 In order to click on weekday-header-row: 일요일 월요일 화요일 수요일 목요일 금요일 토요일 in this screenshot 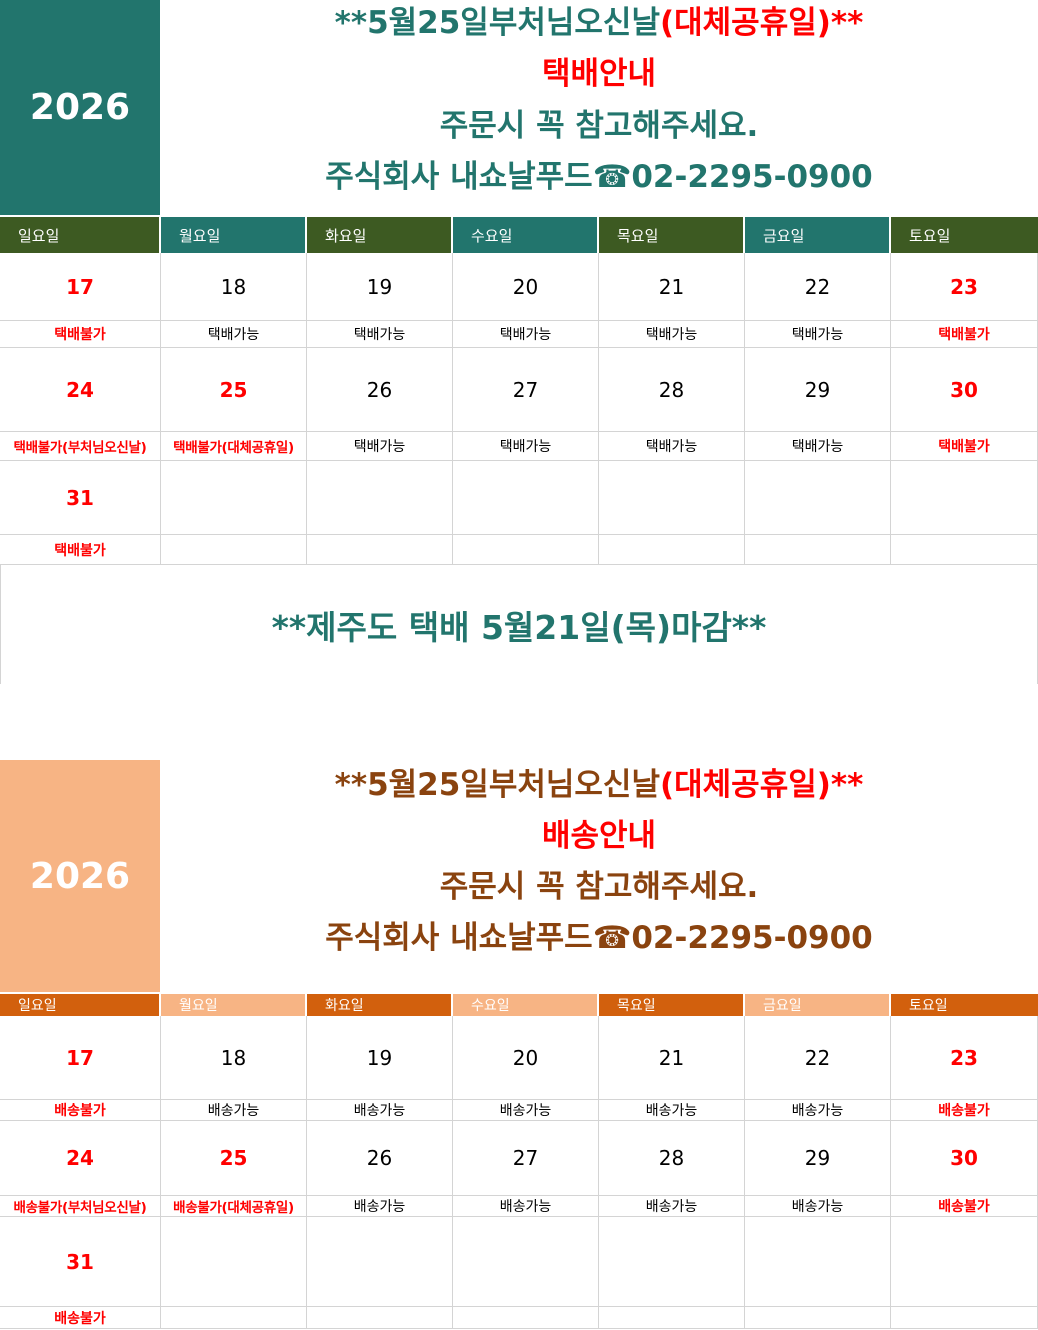, I will do `click(519, 235)`.